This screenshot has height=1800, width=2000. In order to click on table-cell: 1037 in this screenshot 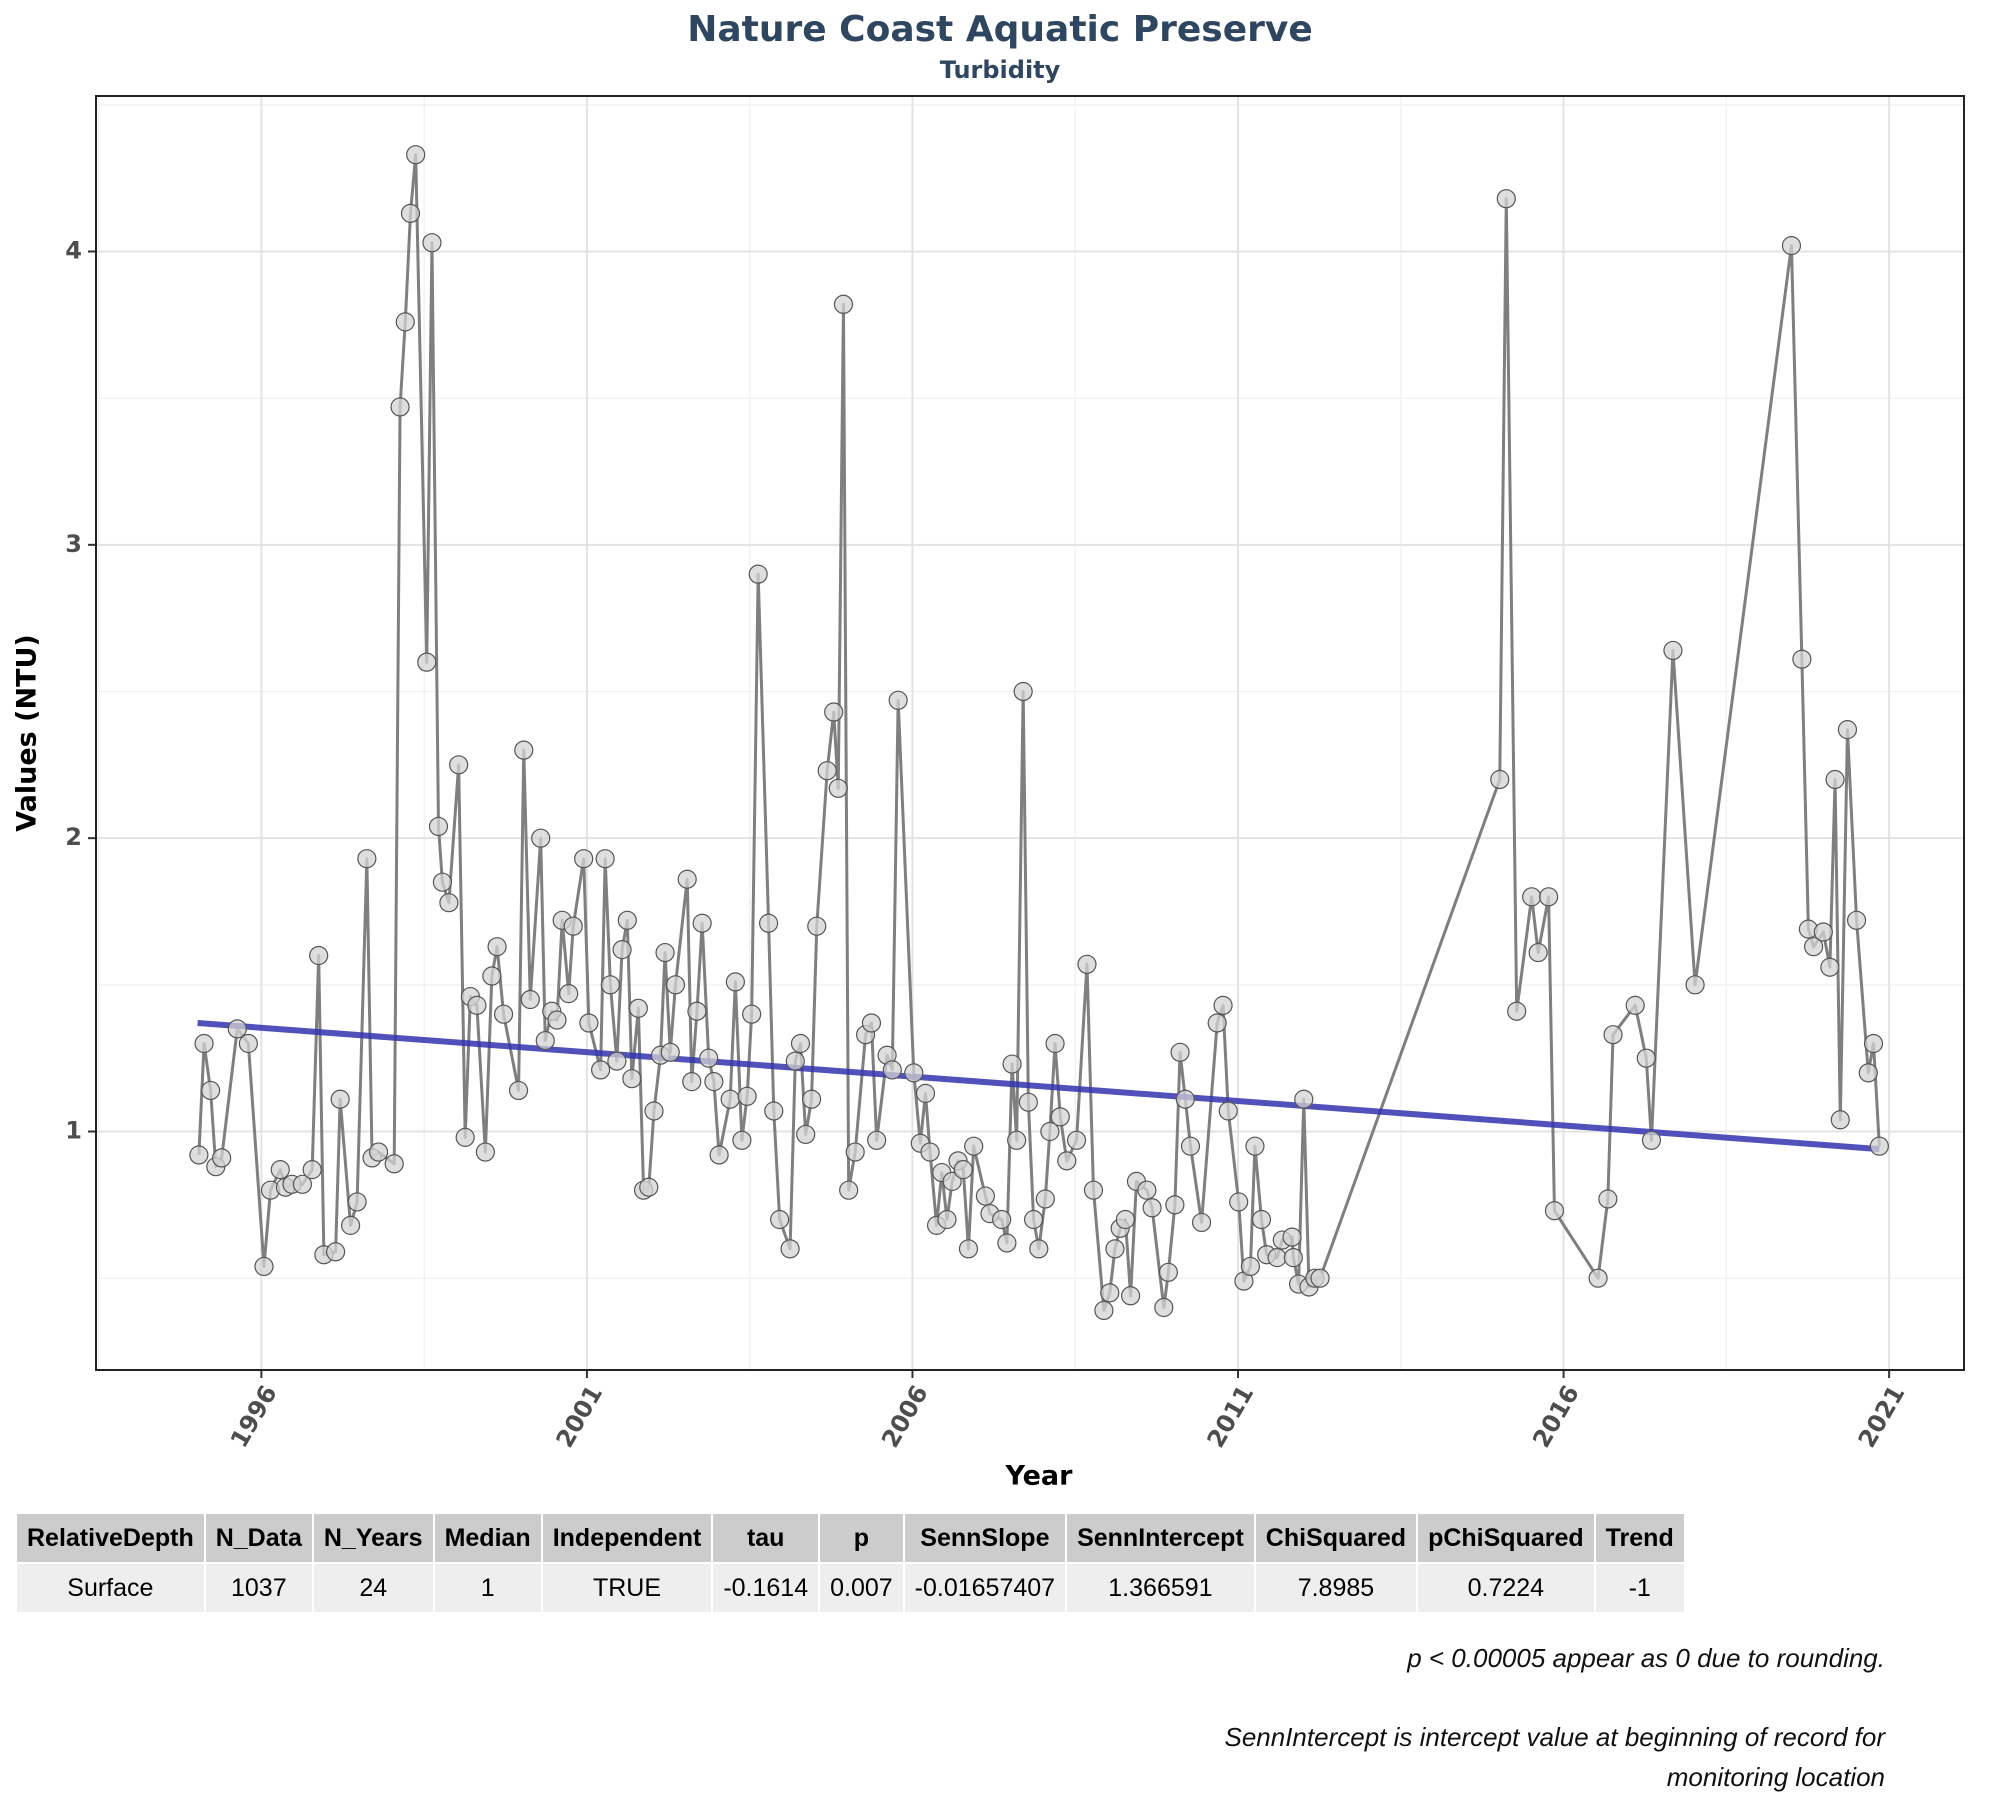, I will do `click(258, 1588)`.